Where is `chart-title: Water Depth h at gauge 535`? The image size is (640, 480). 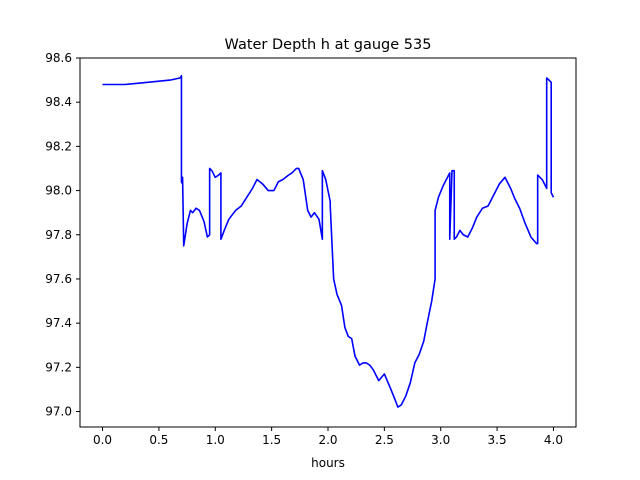
chart-title: Water Depth h at gauge 535 is located at coordinates (328, 45).